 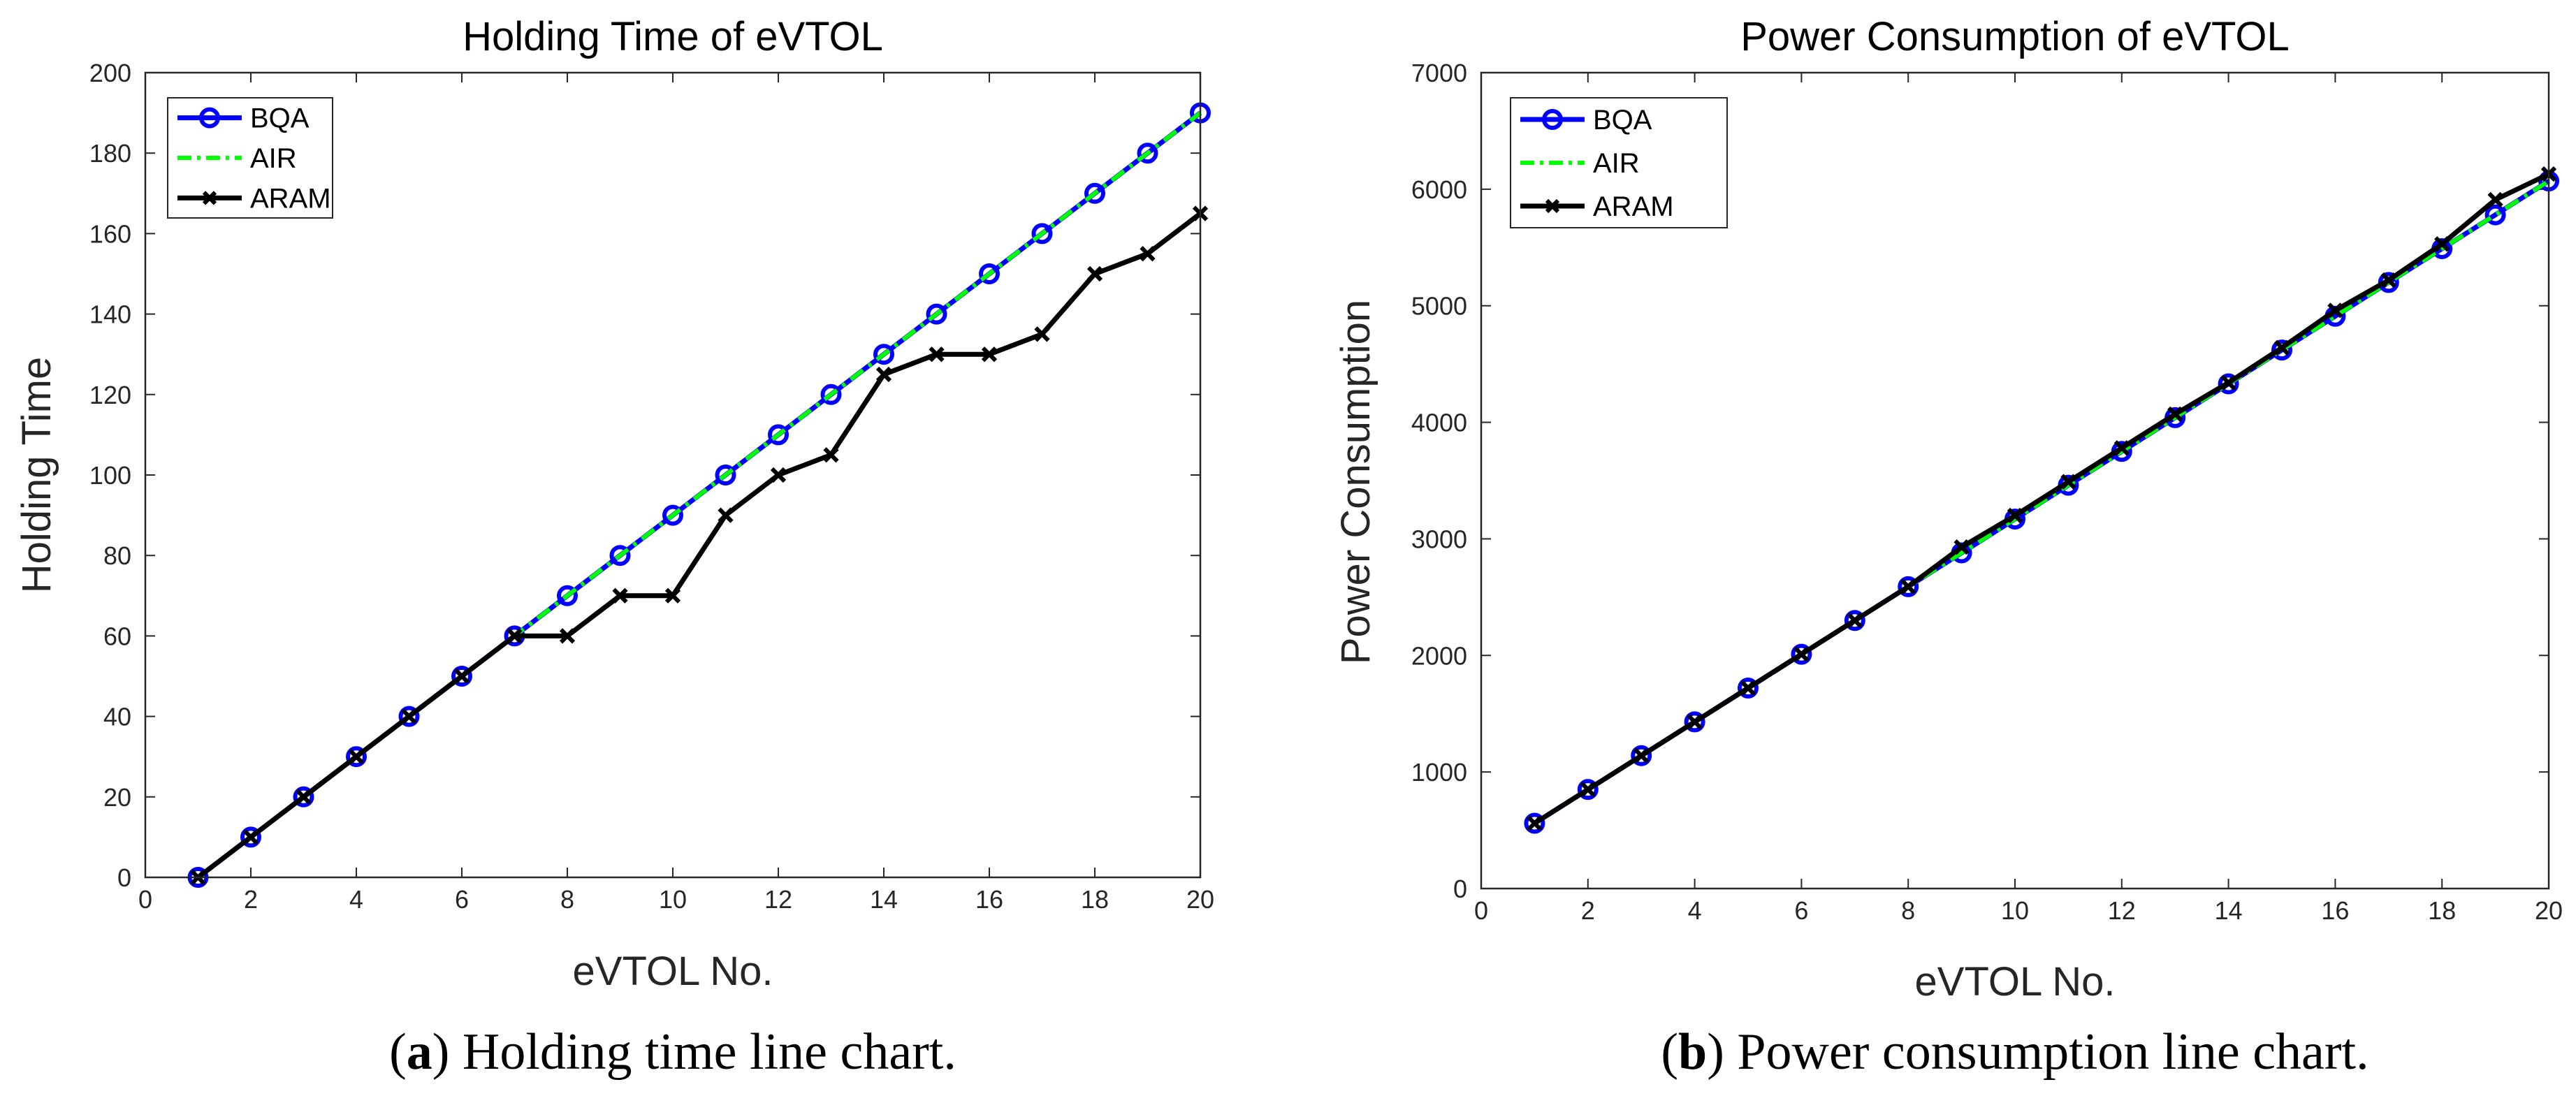 What do you see at coordinates (1622, 121) in the screenshot?
I see `legend-label-bqa: BQA` at bounding box center [1622, 121].